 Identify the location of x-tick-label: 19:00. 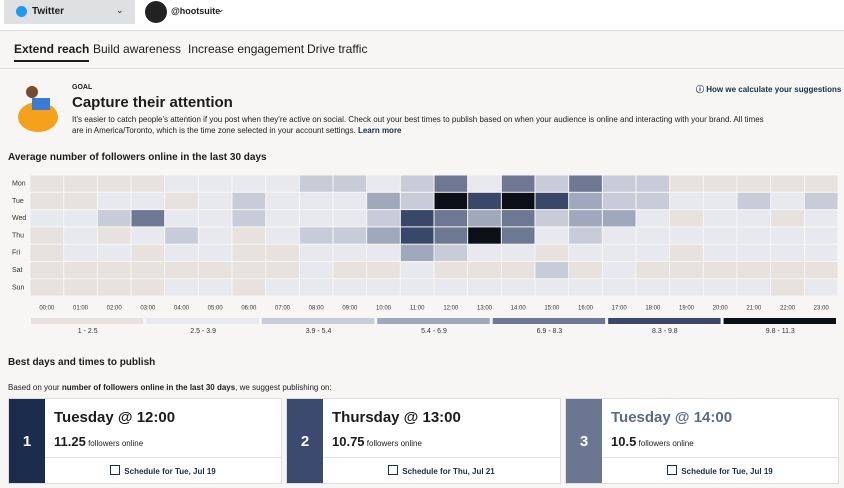
(687, 309).